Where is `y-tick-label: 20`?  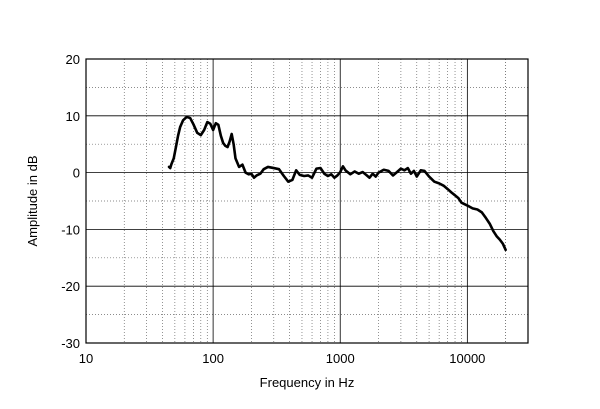
y-tick-label: 20 is located at coordinates (73, 59).